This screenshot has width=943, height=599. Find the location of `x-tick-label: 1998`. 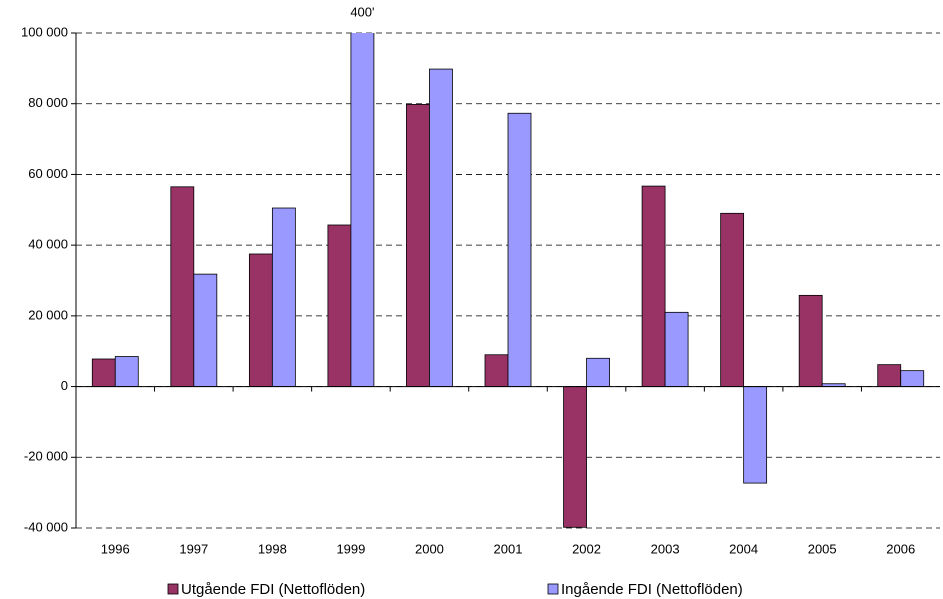

x-tick-label: 1998 is located at coordinates (272, 548).